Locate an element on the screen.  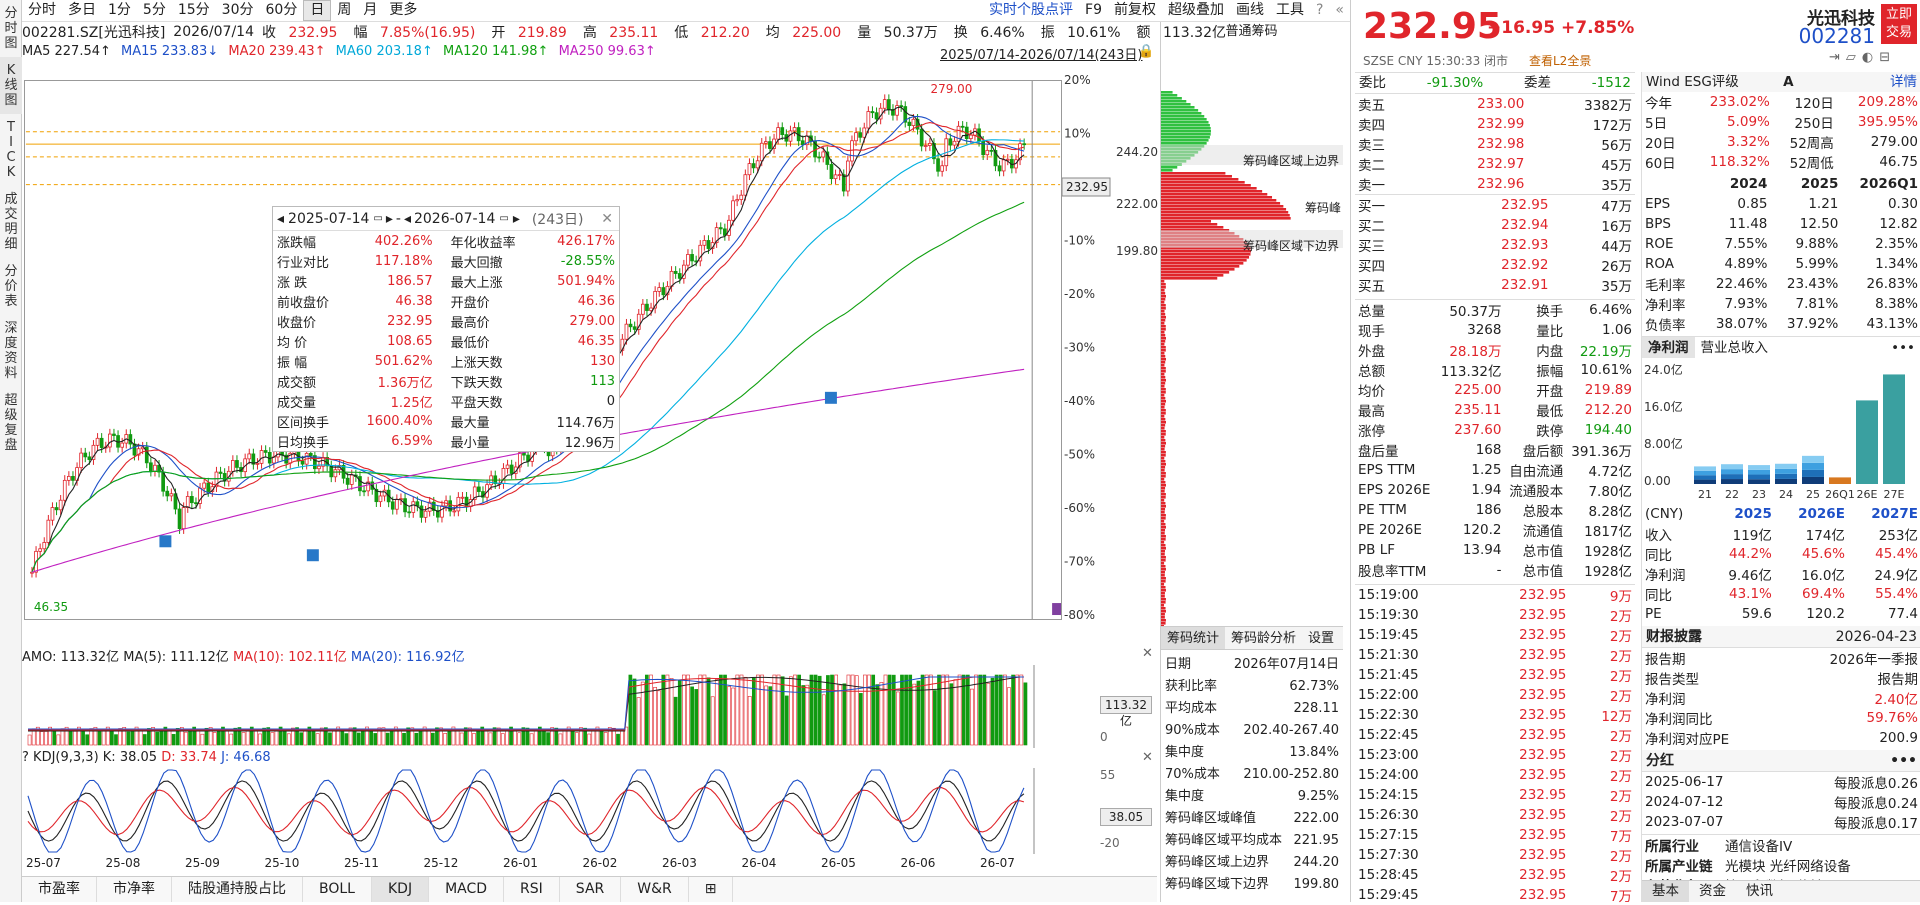
toolbar-button: 前复权 is located at coordinates (1134, 10).